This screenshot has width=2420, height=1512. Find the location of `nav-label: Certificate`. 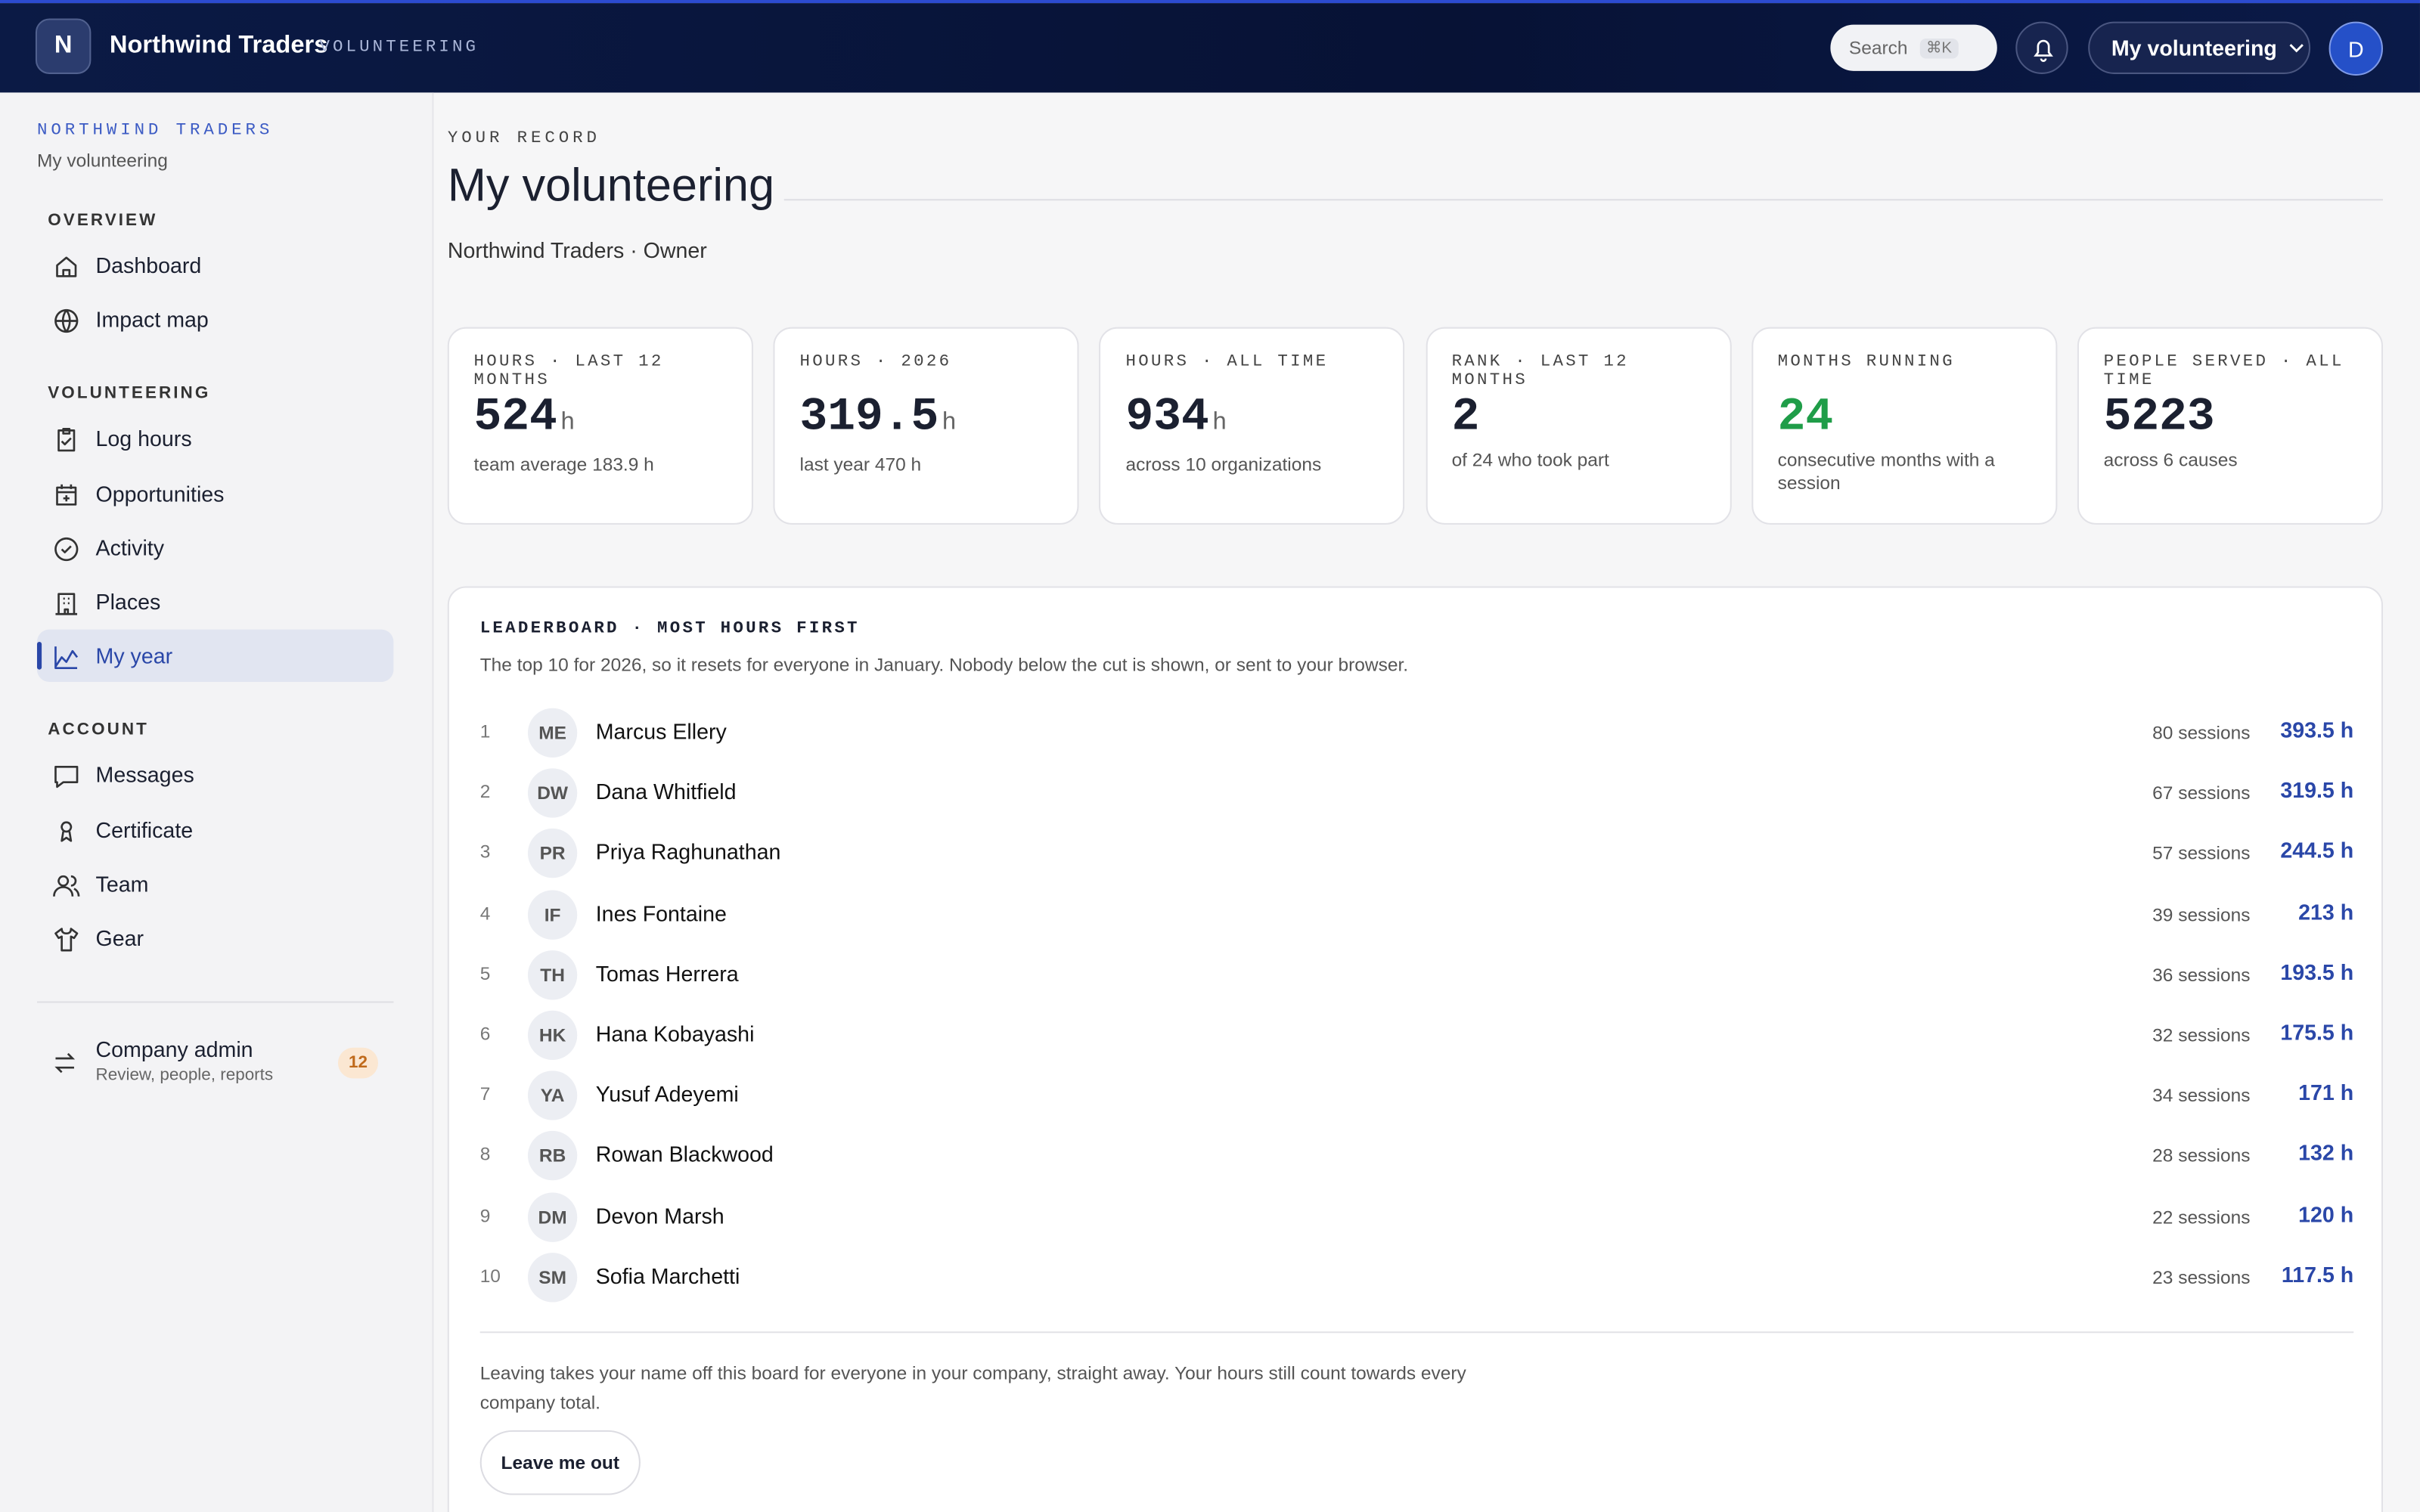

nav-label: Certificate is located at coordinates (144, 829).